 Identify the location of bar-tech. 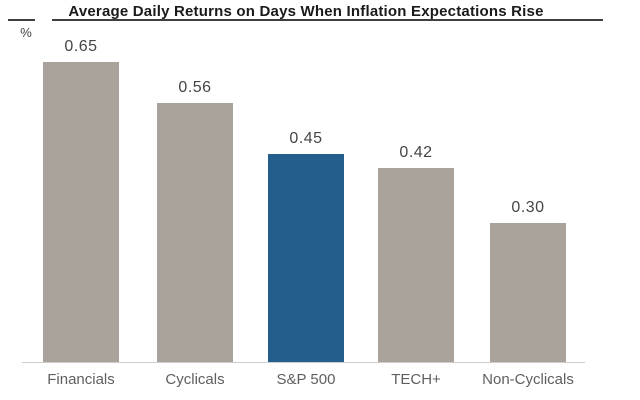
(416, 265).